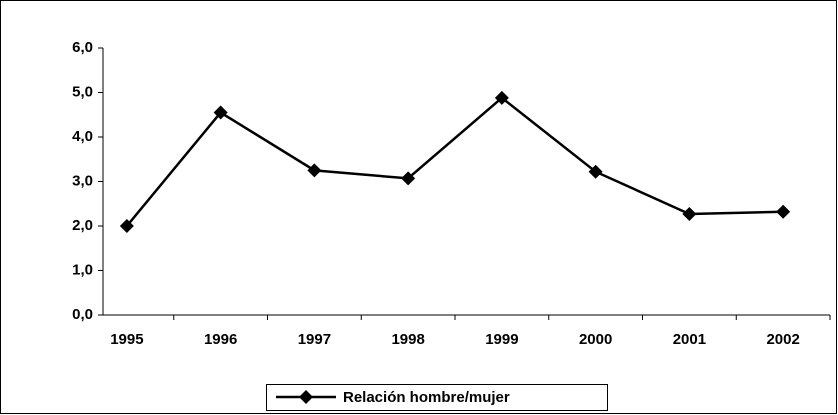  I want to click on x-tick-label: 1998, so click(407, 339).